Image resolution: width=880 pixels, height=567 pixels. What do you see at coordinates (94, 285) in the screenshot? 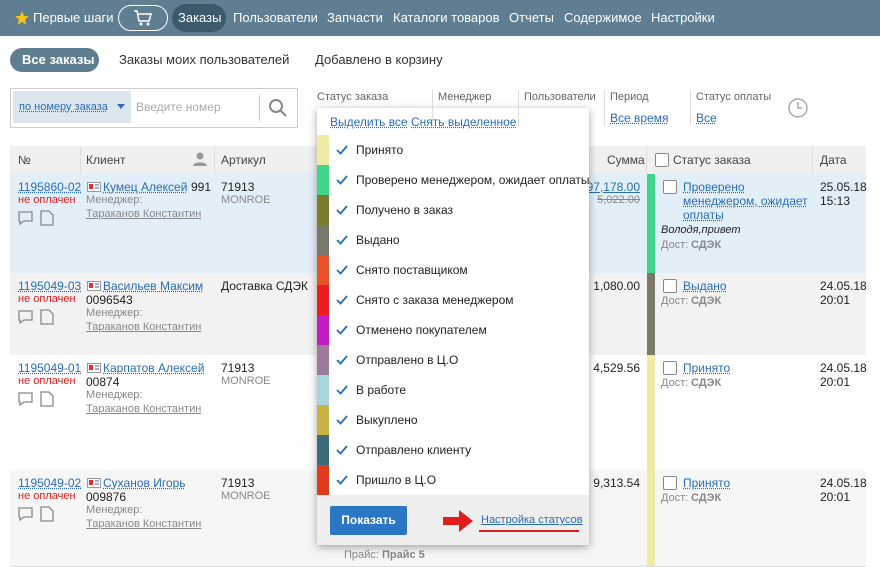
I see `client-card-icon` at bounding box center [94, 285].